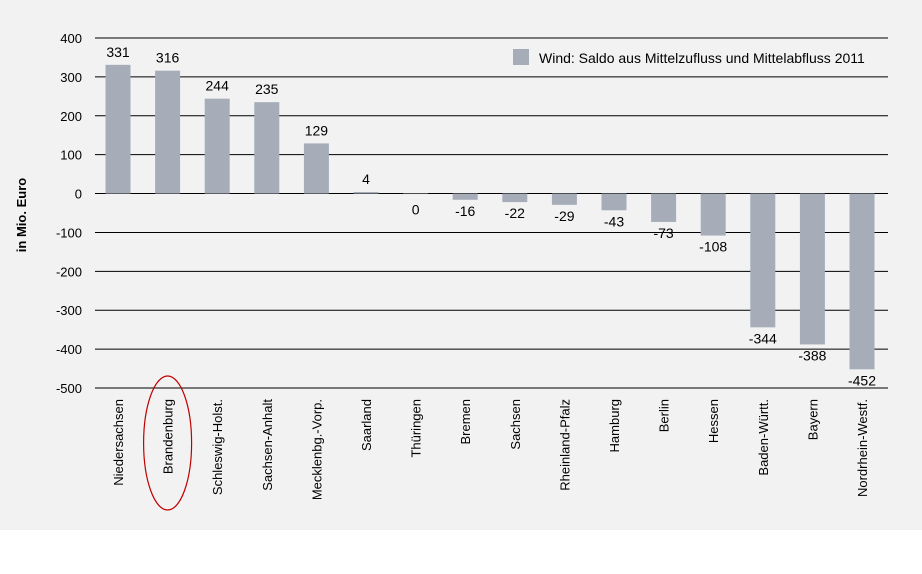 Image resolution: width=922 pixels, height=574 pixels. Describe the element at coordinates (71, 38) in the screenshot. I see `y-tick-label: 400` at that location.